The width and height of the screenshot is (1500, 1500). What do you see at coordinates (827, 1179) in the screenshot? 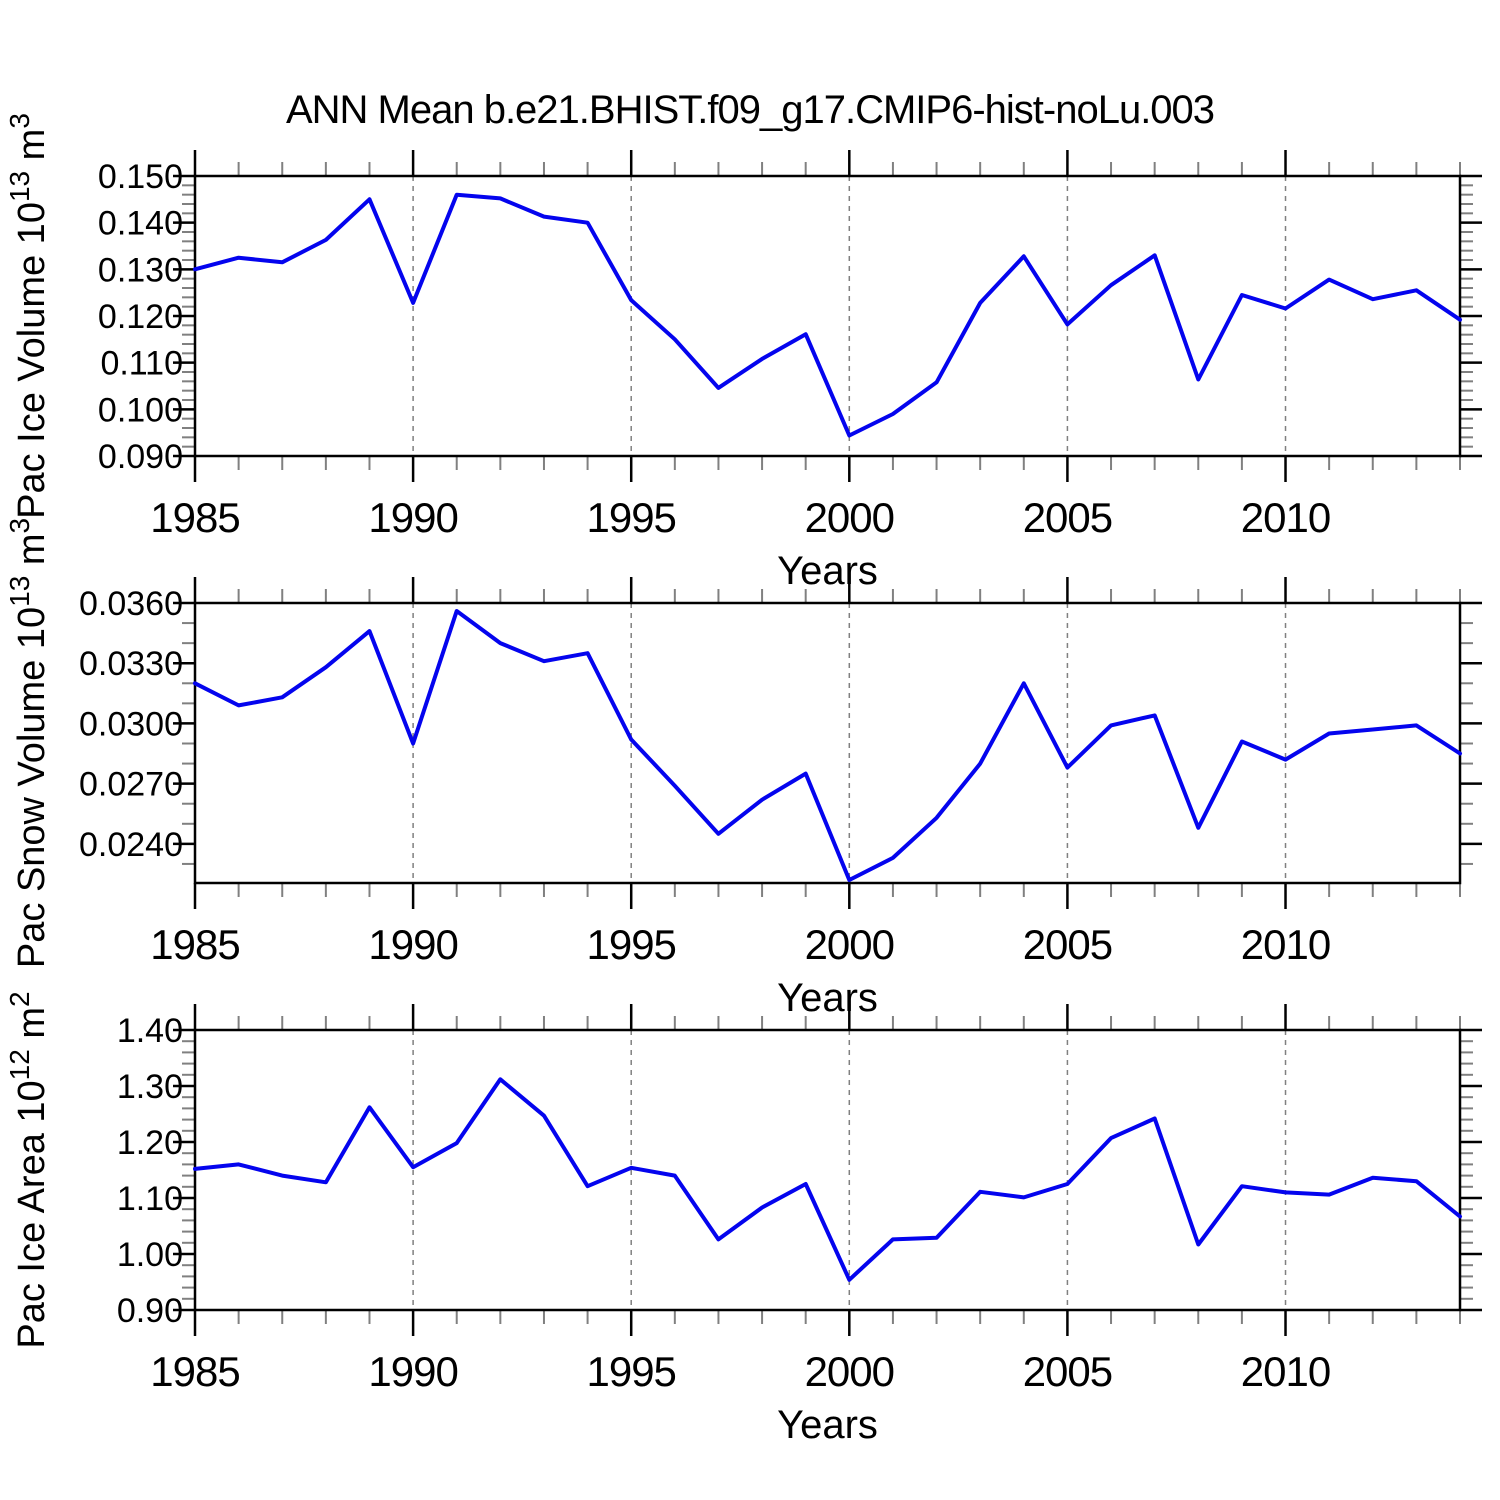
I see `data-line-pac-ice-area` at bounding box center [827, 1179].